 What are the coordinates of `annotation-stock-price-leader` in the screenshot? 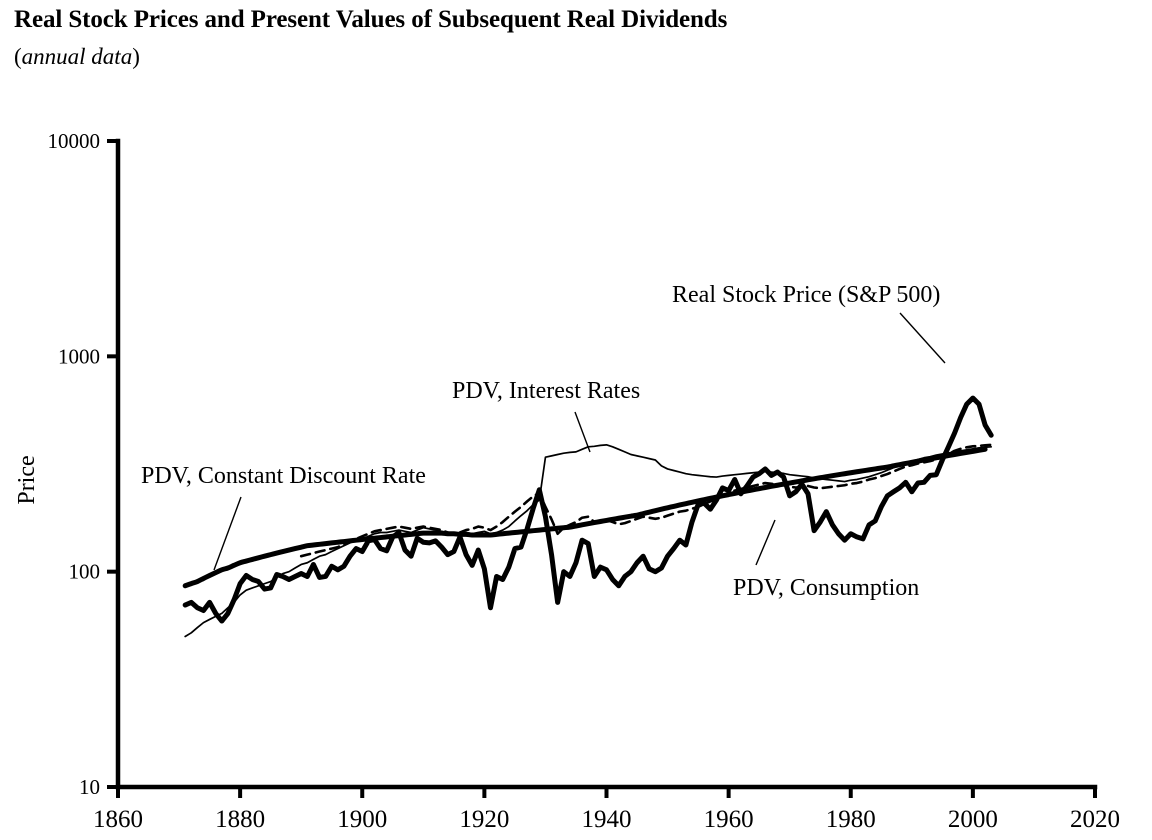 It's located at (922, 338).